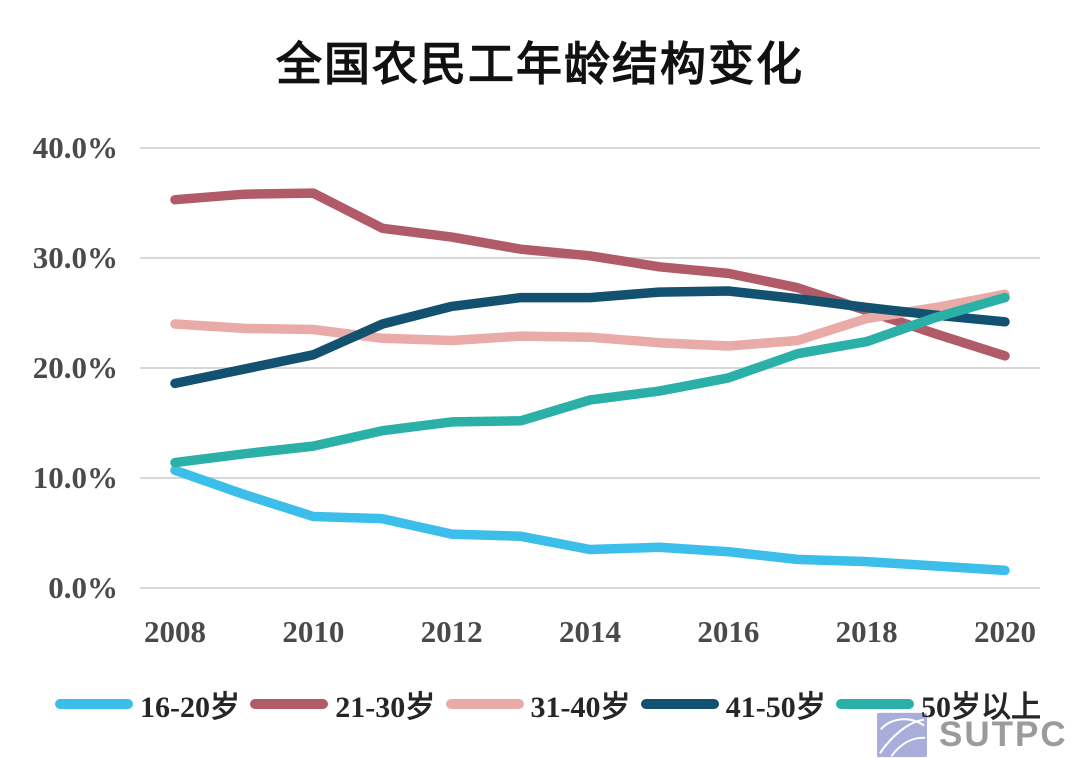  Describe the element at coordinates (451, 631) in the screenshot. I see `x-axis-tick-label: 2012` at that location.